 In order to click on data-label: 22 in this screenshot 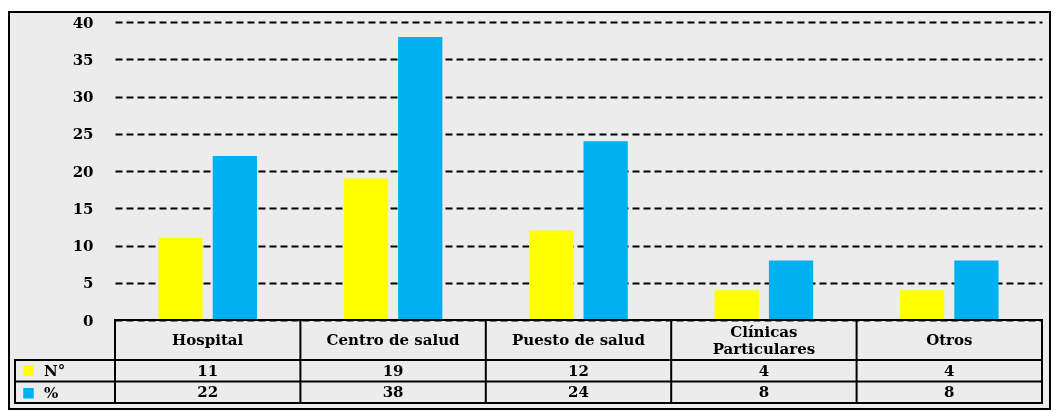, I will do `click(208, 392)`.